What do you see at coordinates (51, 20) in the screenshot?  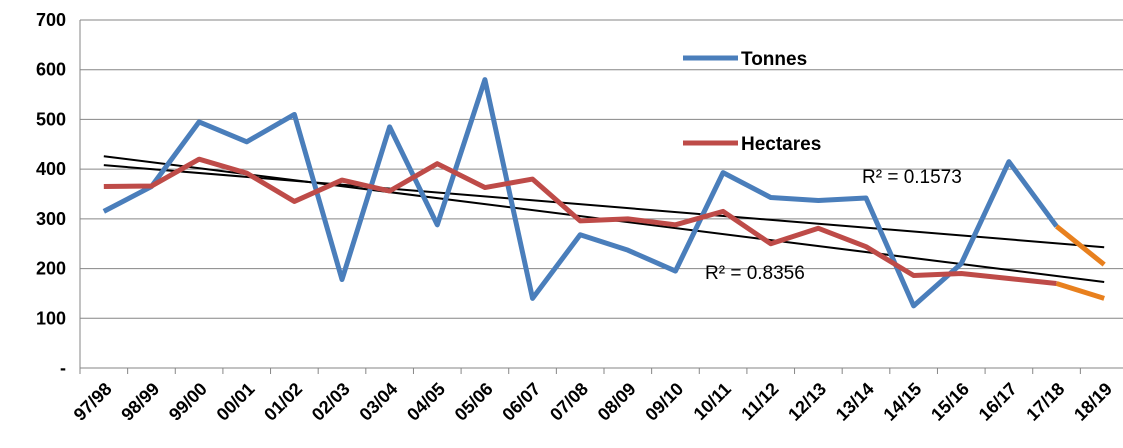 I see `y-tick-label: 700` at bounding box center [51, 20].